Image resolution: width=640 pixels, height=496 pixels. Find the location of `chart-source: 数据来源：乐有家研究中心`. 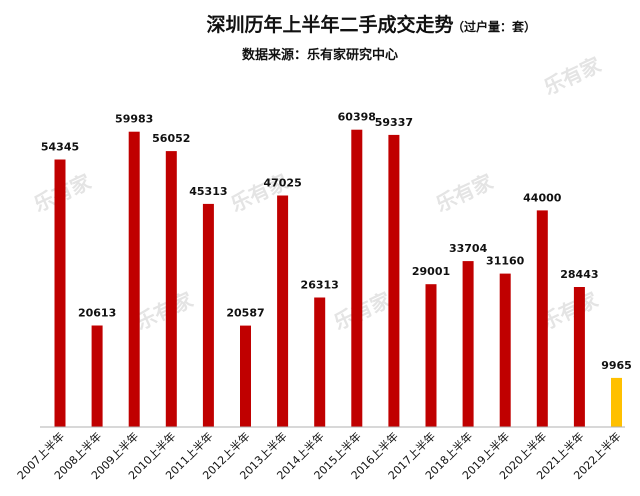

chart-source: 数据来源：乐有家研究中心 is located at coordinates (320, 55).